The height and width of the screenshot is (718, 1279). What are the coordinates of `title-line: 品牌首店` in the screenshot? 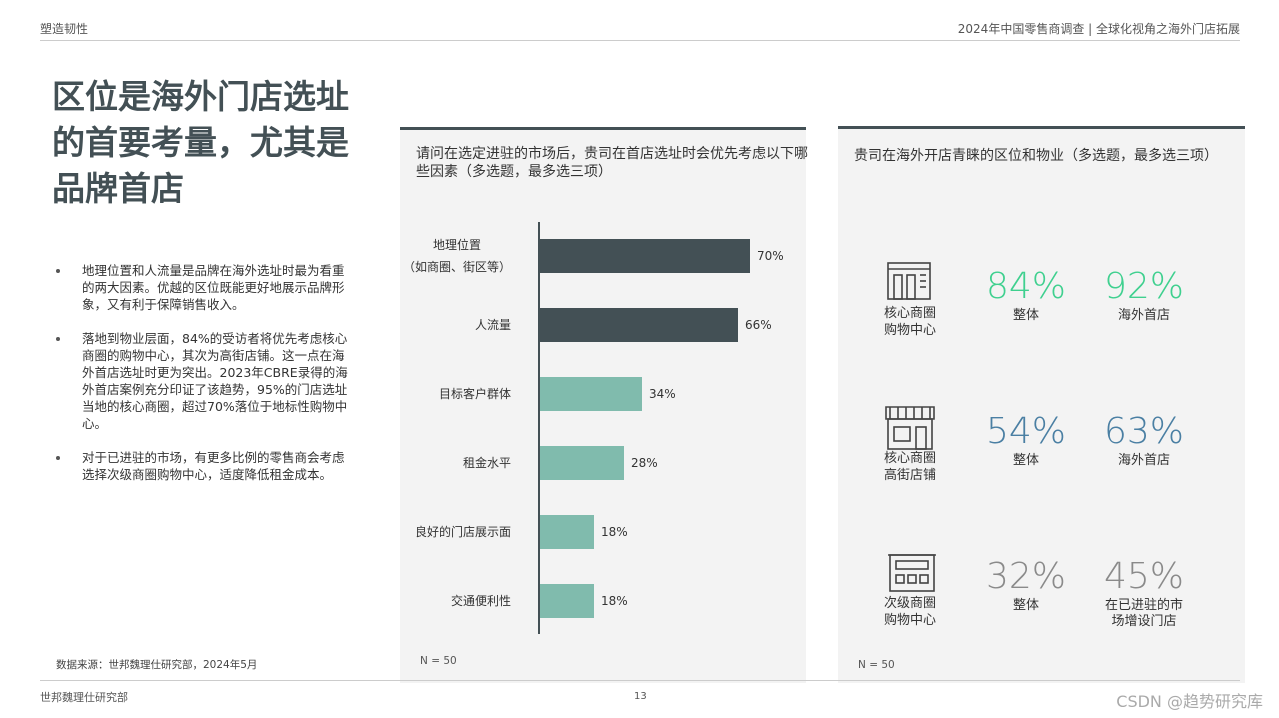 It's located at (118, 188).